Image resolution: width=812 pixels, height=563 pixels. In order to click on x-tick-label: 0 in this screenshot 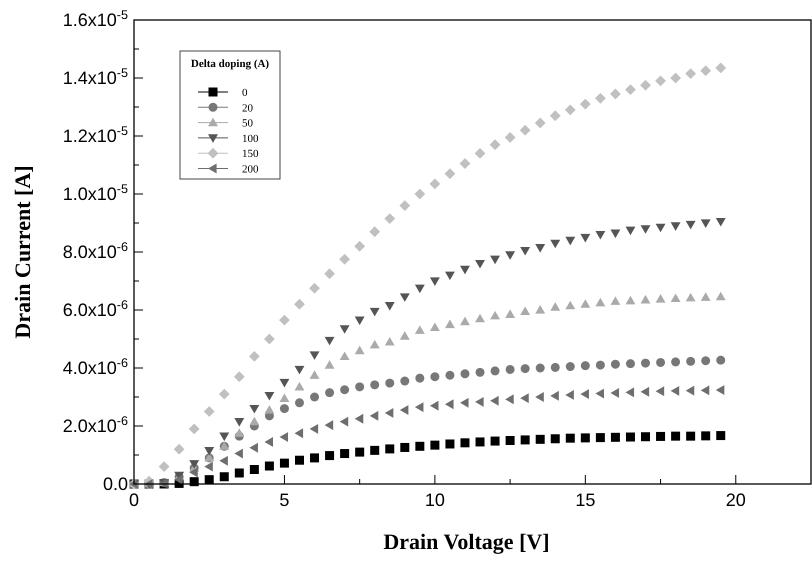, I will do `click(134, 500)`.